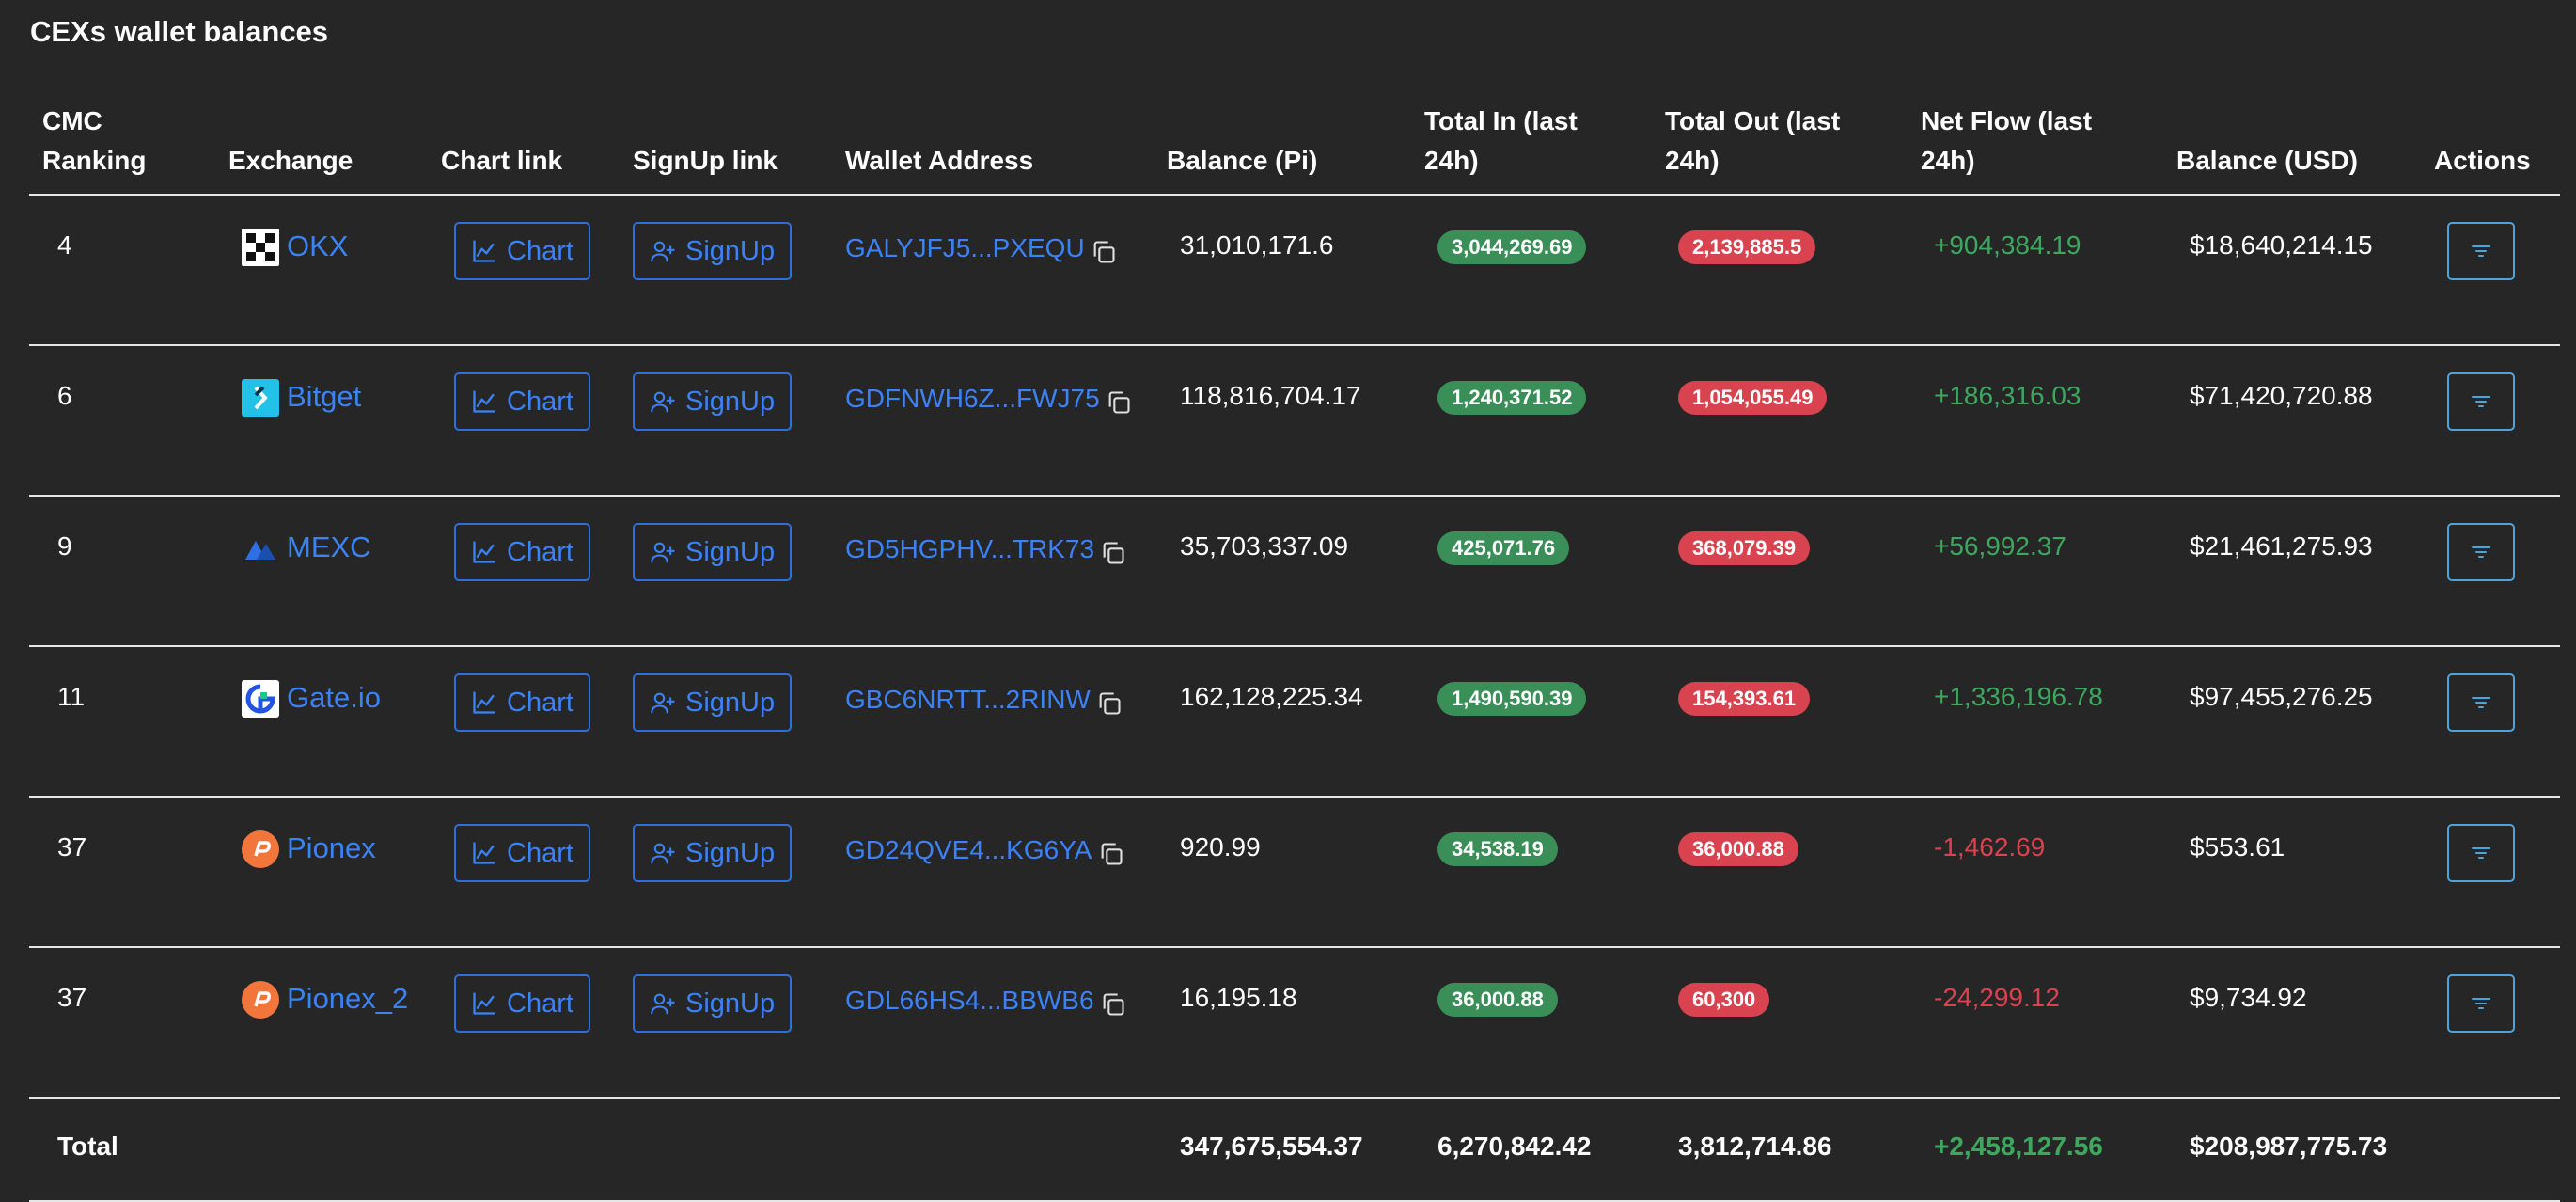  Describe the element at coordinates (1745, 548) in the screenshot. I see `total-out-badge: 368,079.39` at that location.